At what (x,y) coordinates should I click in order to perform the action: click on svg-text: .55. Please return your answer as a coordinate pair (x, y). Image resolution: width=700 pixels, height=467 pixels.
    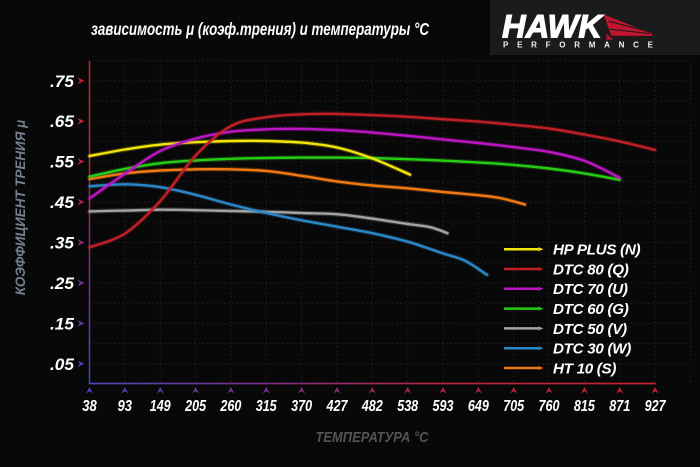
    Looking at the image, I should click on (62, 162).